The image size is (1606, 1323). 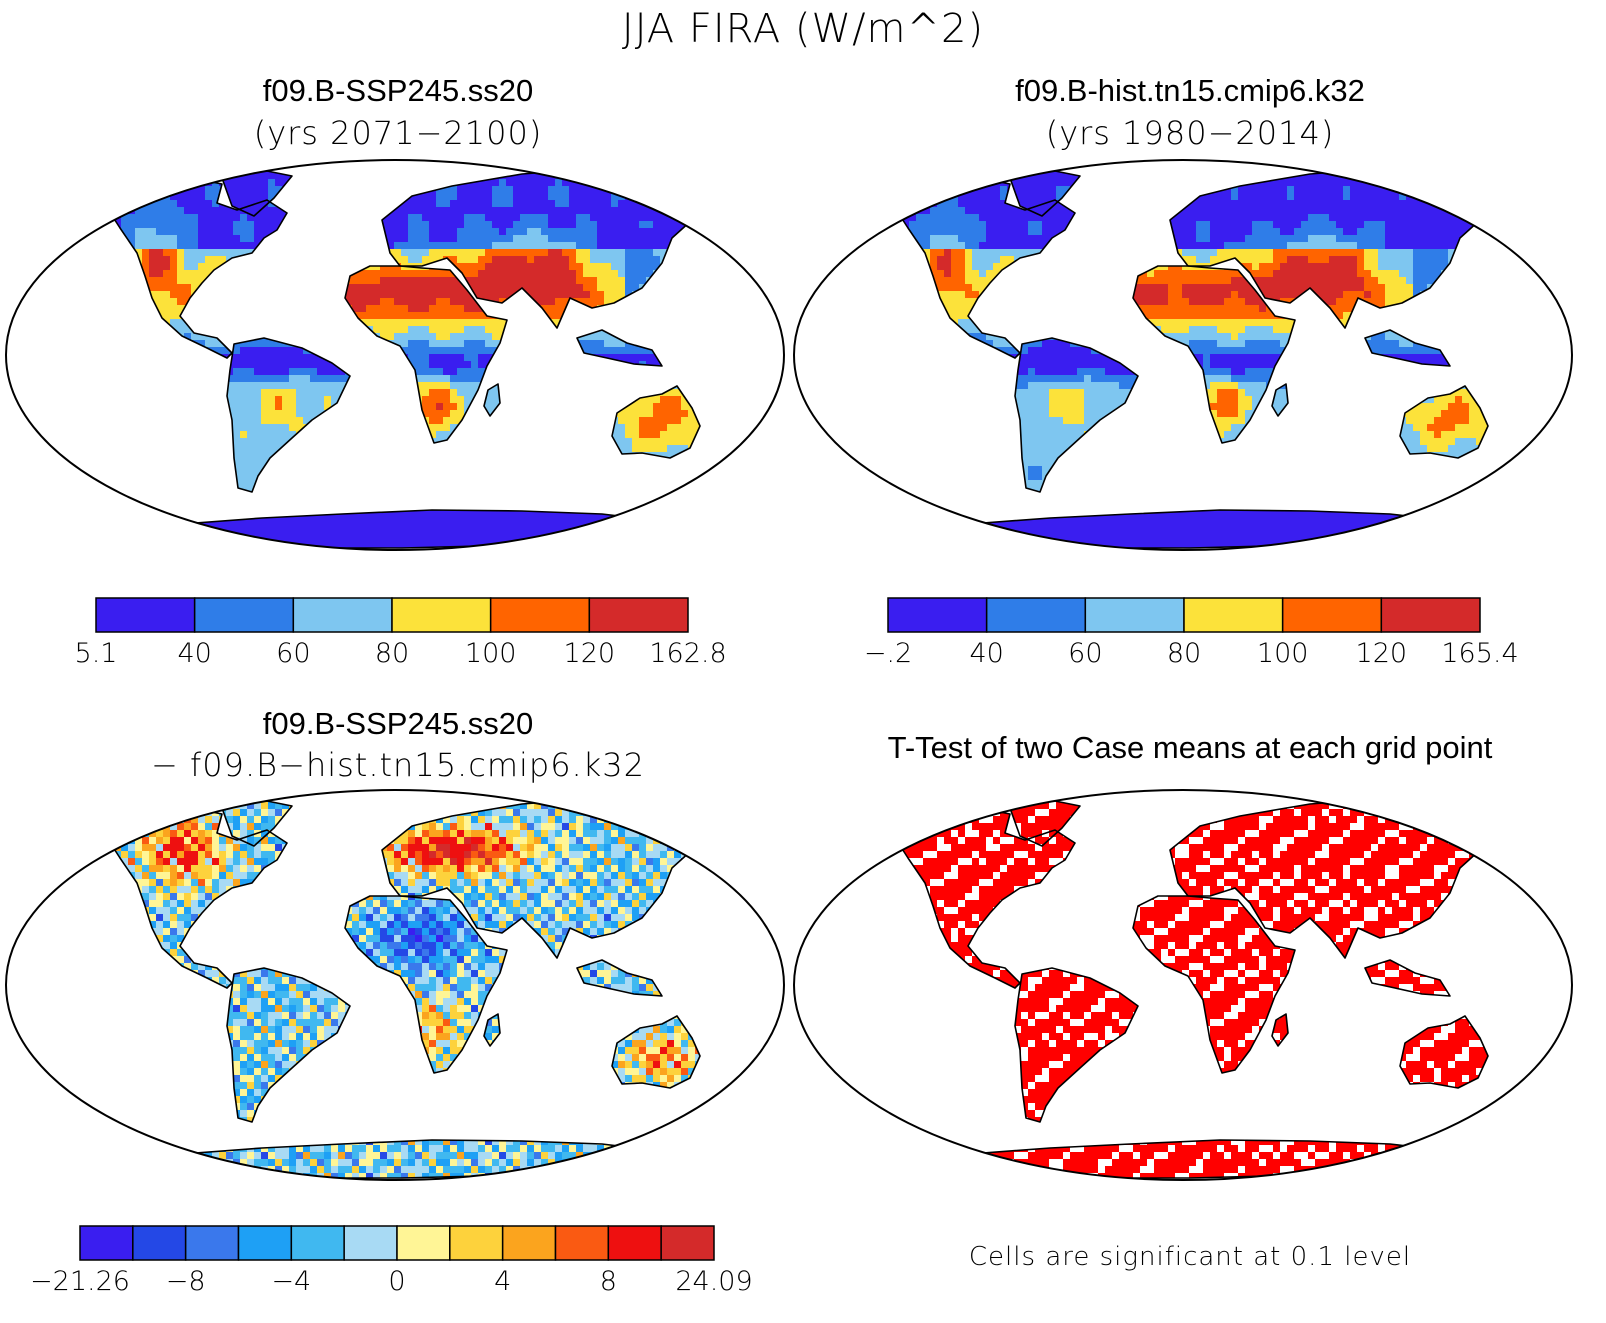 I want to click on colorbar-label: 162.8, so click(x=687, y=653).